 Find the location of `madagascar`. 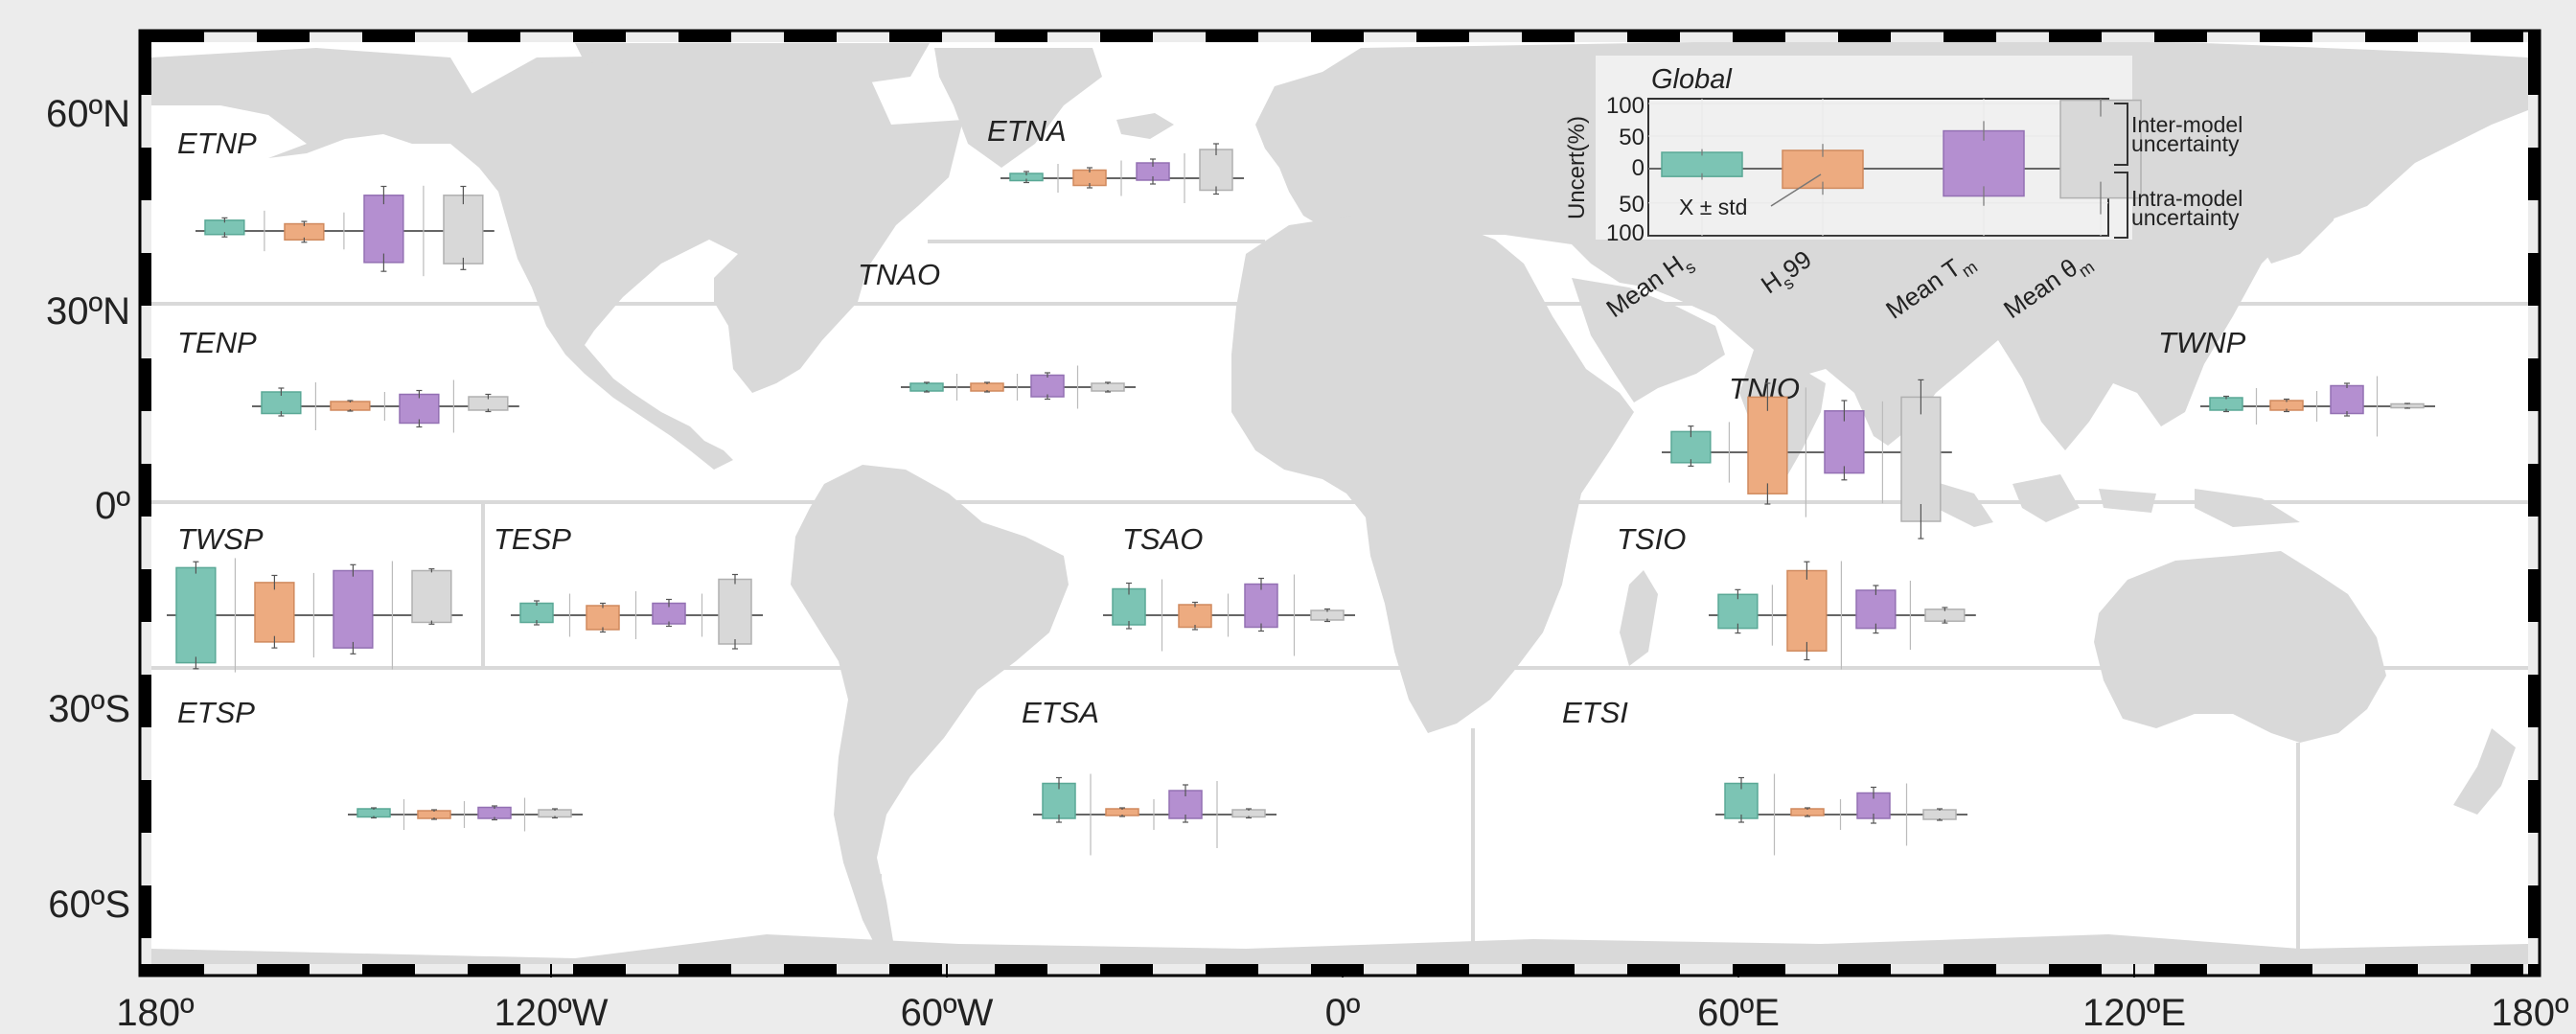

madagascar is located at coordinates (1639, 618).